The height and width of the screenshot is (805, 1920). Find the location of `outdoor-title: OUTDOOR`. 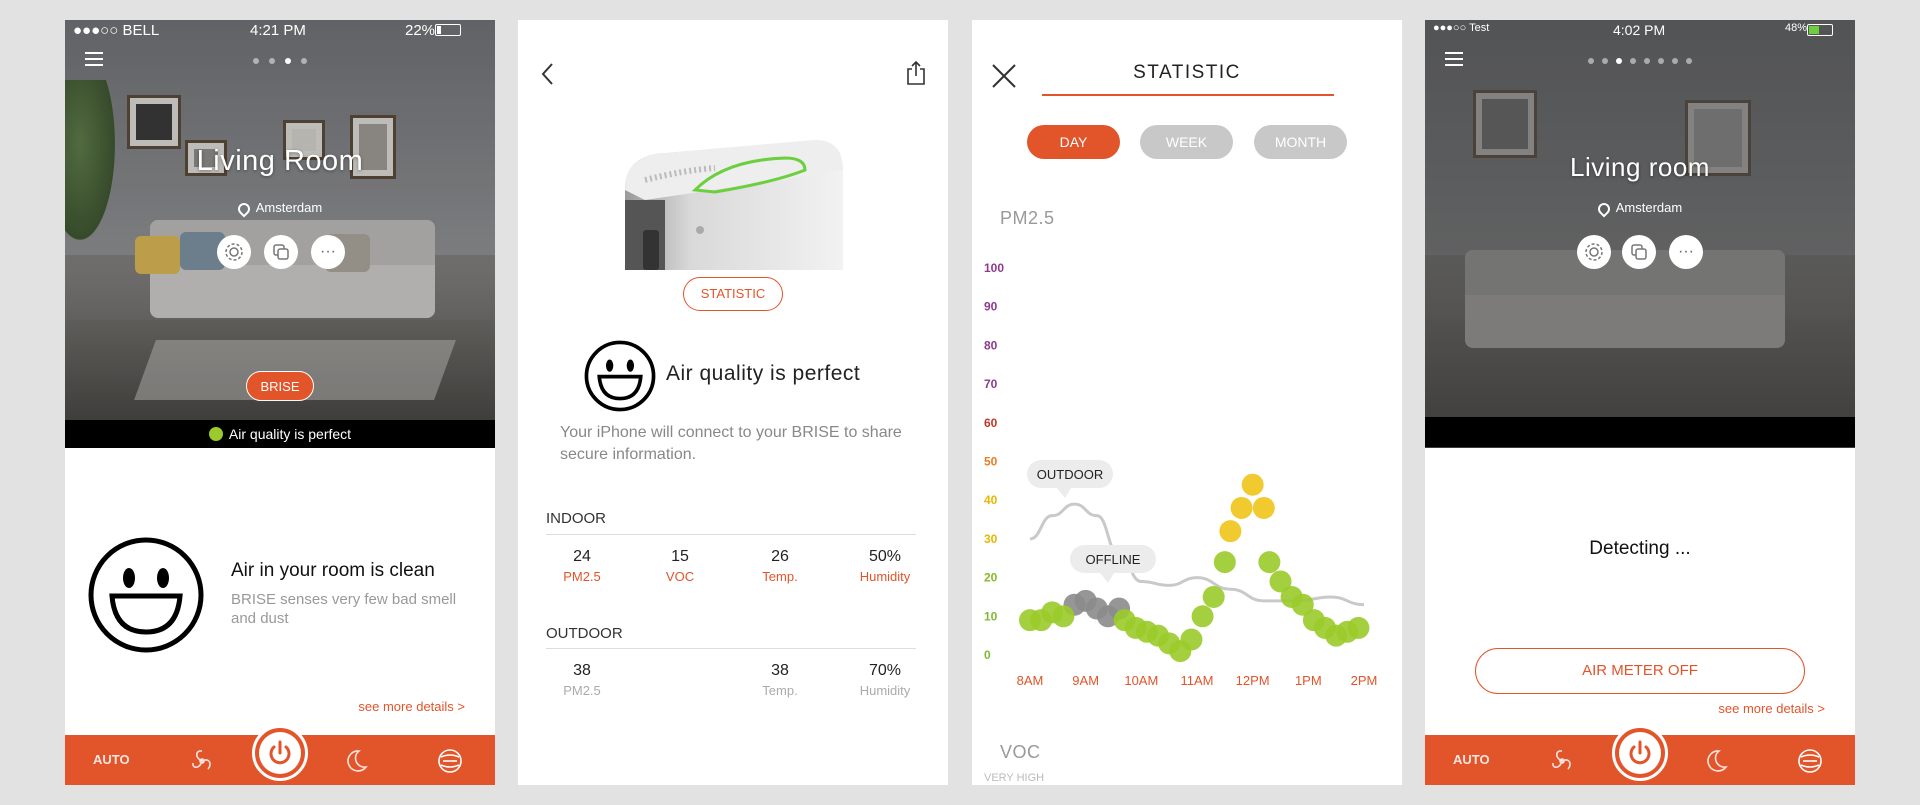

outdoor-title: OUTDOOR is located at coordinates (584, 633).